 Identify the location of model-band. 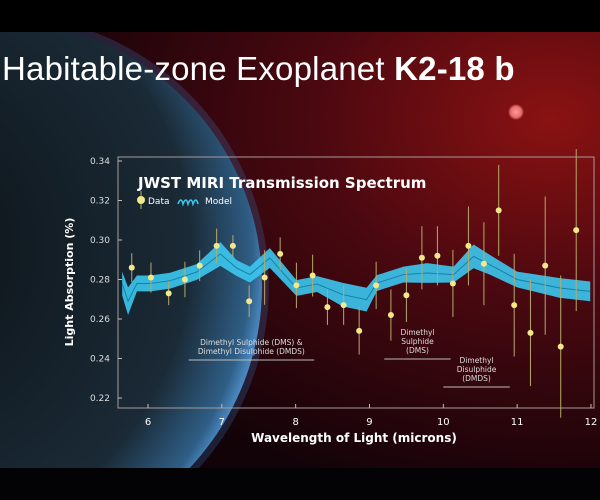
(356, 279).